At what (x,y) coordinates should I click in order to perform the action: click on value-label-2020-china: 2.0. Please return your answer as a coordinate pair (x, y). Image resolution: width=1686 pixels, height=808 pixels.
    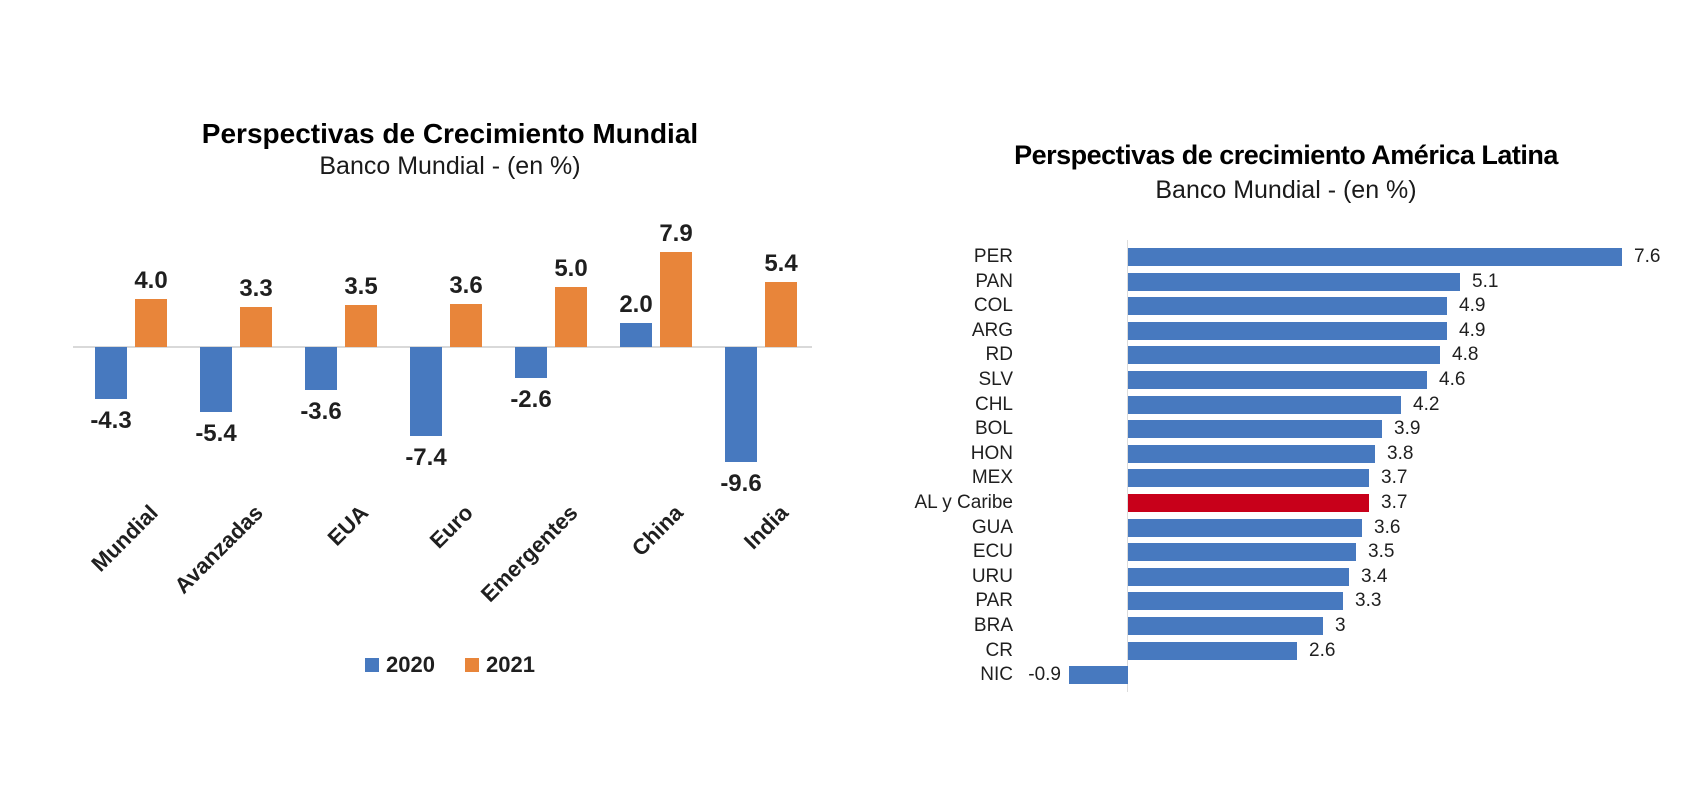
    Looking at the image, I should click on (636, 304).